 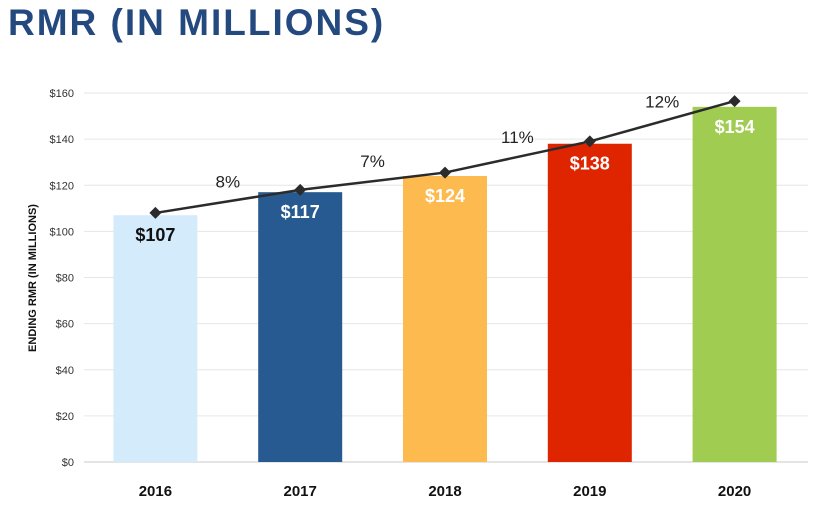 I want to click on y-tick-label: $100, so click(x=62, y=232).